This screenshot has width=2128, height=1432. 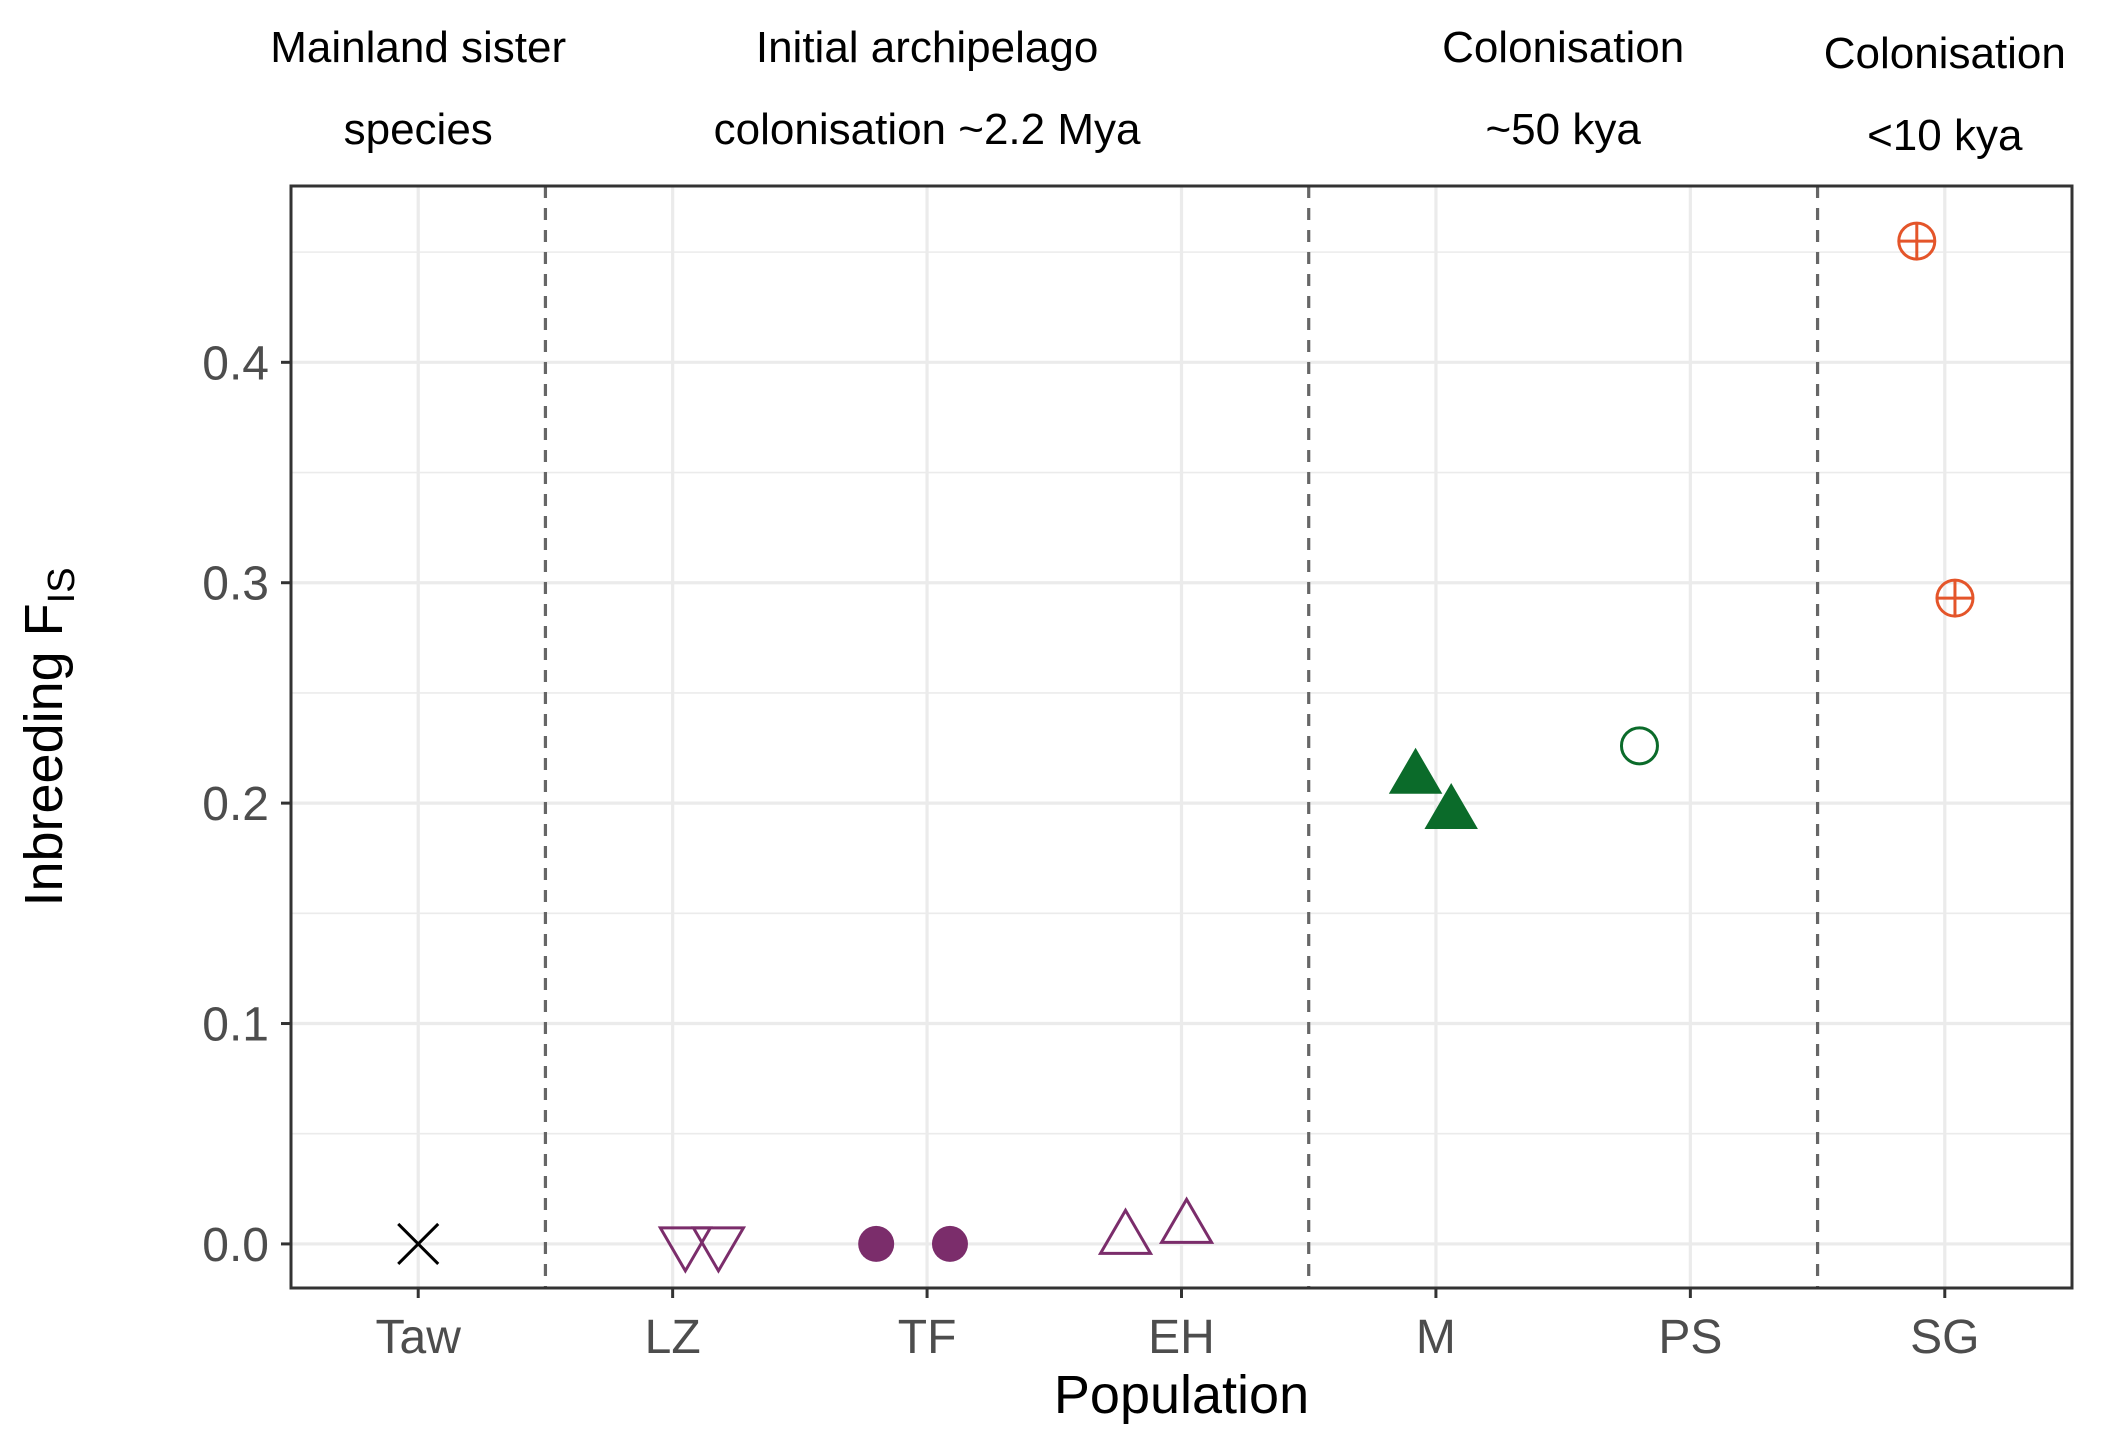 What do you see at coordinates (1945, 135) in the screenshot?
I see `group-label-line2: <10 kya` at bounding box center [1945, 135].